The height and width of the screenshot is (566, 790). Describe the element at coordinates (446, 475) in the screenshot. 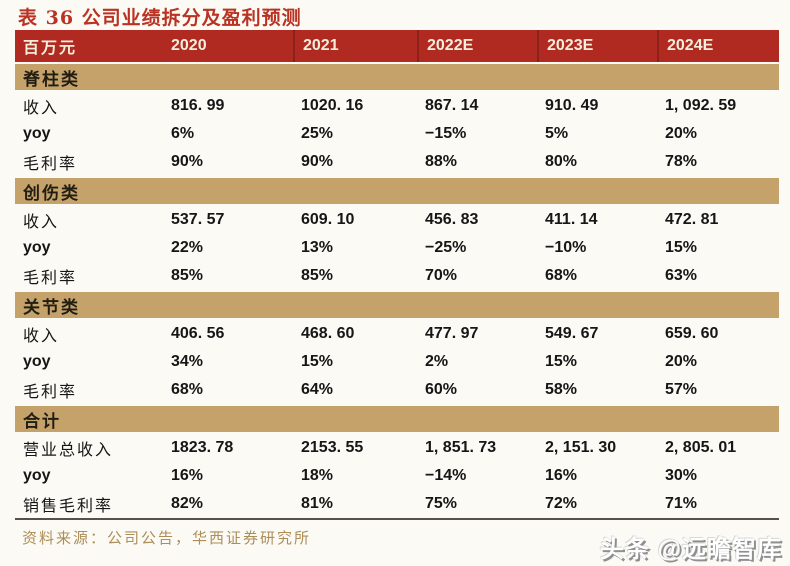

I see `cell-value: −14%` at that location.